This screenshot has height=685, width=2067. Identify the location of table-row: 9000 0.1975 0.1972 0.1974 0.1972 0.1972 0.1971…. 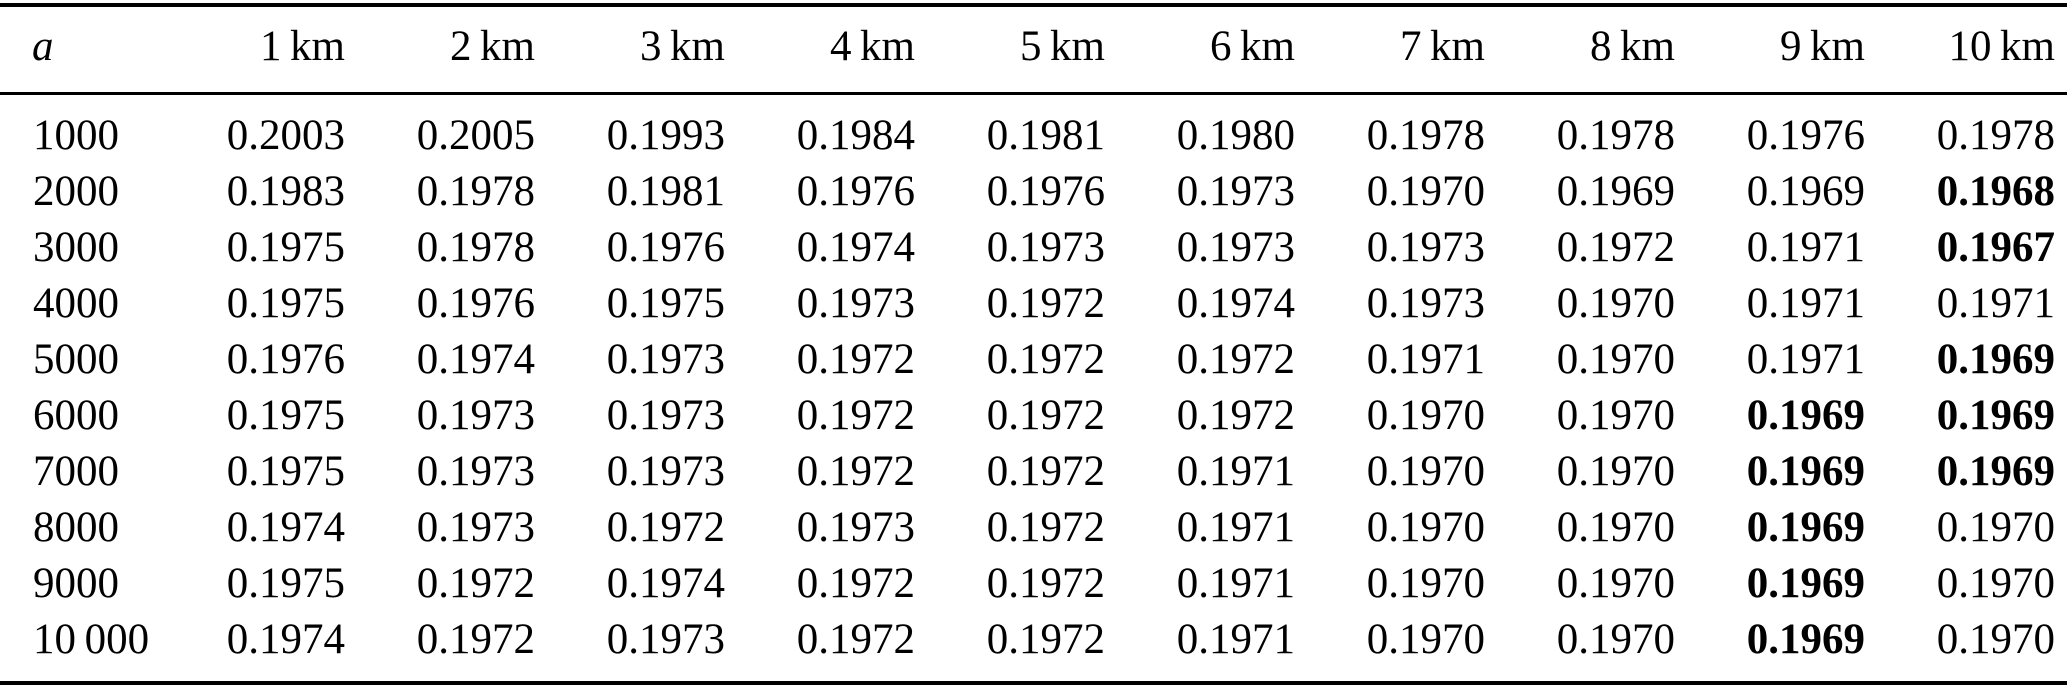
(1033, 583).